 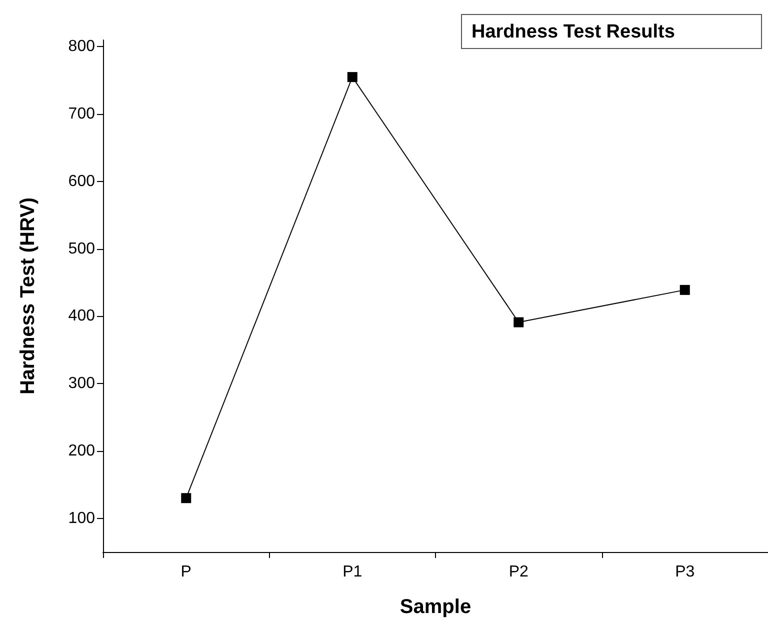 I want to click on x-tick-label: P, so click(x=186, y=572).